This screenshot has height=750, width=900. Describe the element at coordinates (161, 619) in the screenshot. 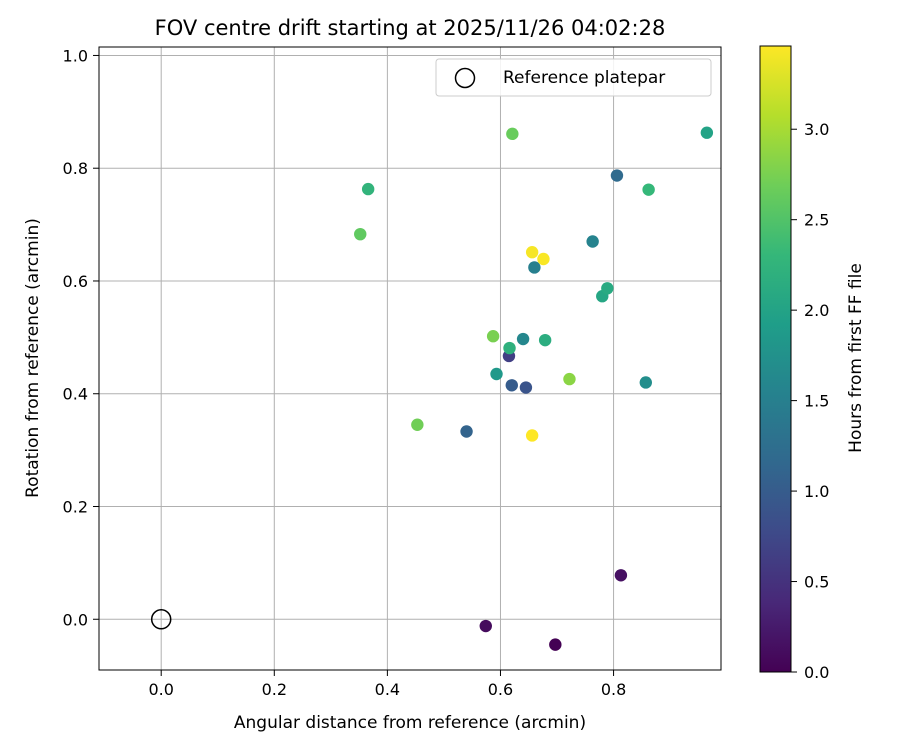

I see `reference-point-marker` at that location.